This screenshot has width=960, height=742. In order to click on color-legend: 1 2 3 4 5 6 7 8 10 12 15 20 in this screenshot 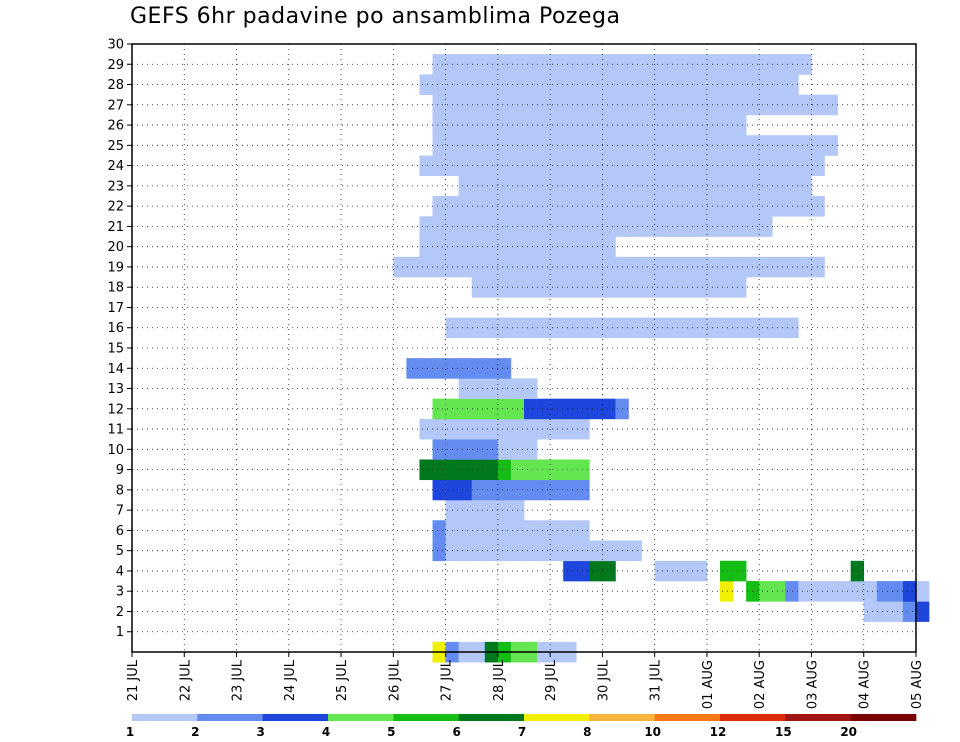, I will do `click(521, 726)`.